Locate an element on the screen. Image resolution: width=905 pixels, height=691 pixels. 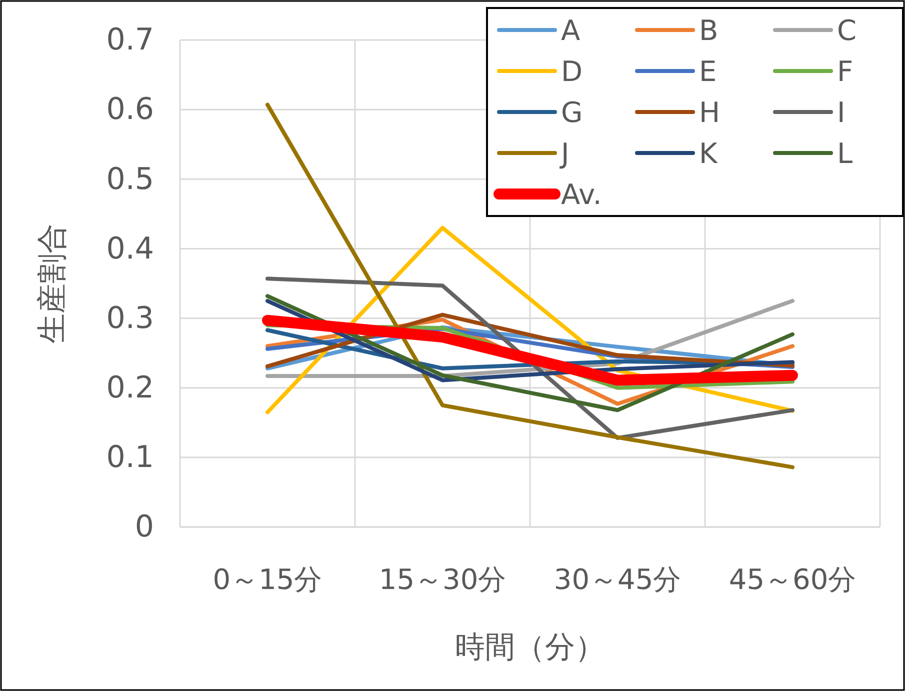
legend-label: H is located at coordinates (709, 112).